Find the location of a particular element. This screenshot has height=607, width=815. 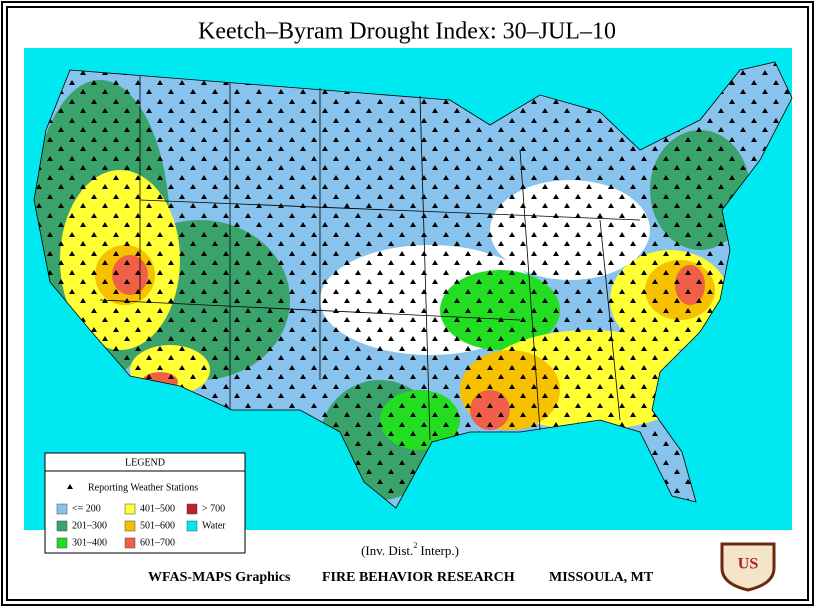

legend-box is located at coordinates (145, 503).